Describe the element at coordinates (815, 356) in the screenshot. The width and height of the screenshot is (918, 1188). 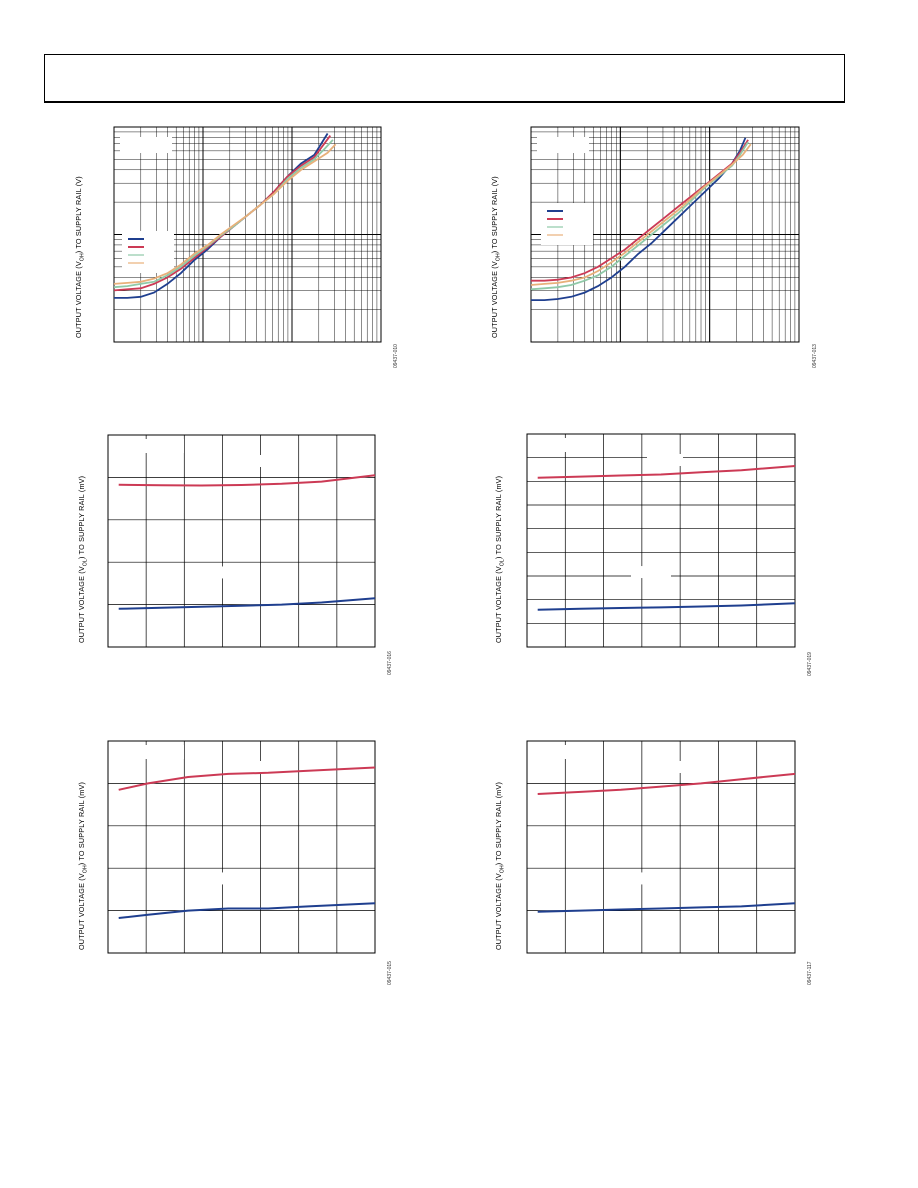
I see `figure-id: 09437-013` at that location.